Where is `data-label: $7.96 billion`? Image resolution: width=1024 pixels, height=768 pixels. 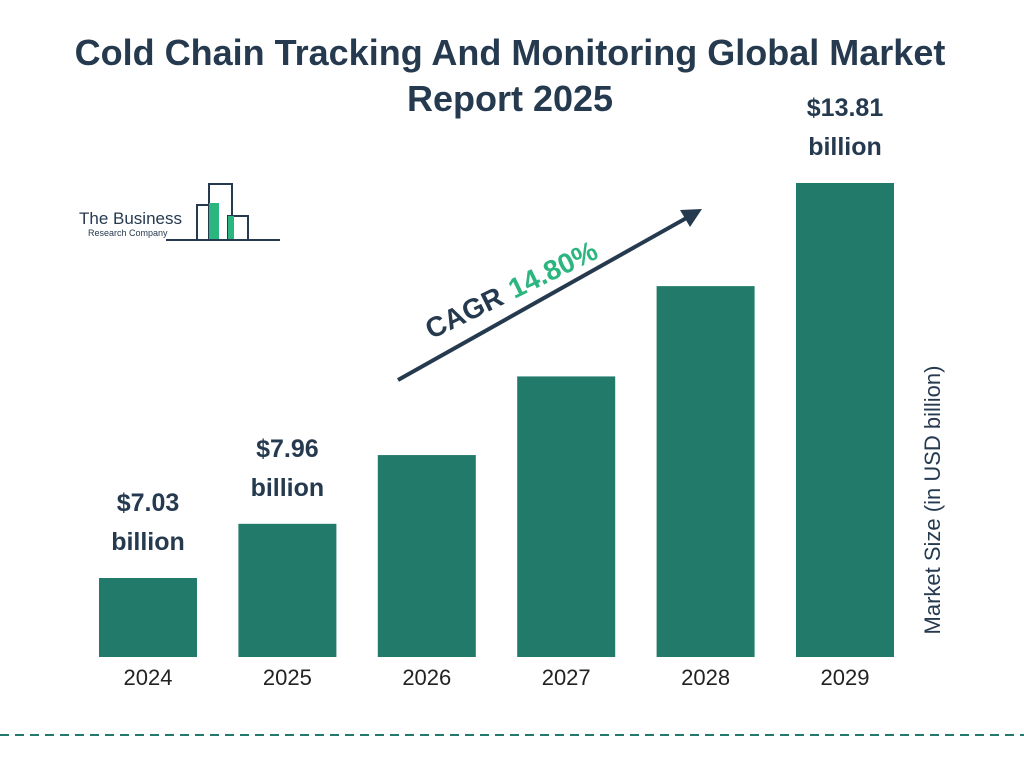 data-label: $7.96 billion is located at coordinates (287, 468).